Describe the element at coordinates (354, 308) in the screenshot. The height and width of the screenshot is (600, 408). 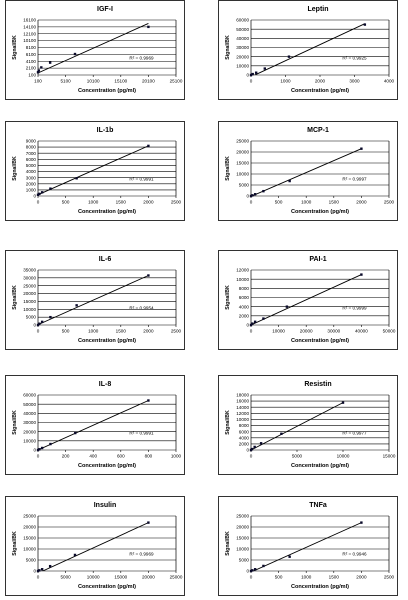
I see `r-squared-label: R² = 0.9999` at that location.